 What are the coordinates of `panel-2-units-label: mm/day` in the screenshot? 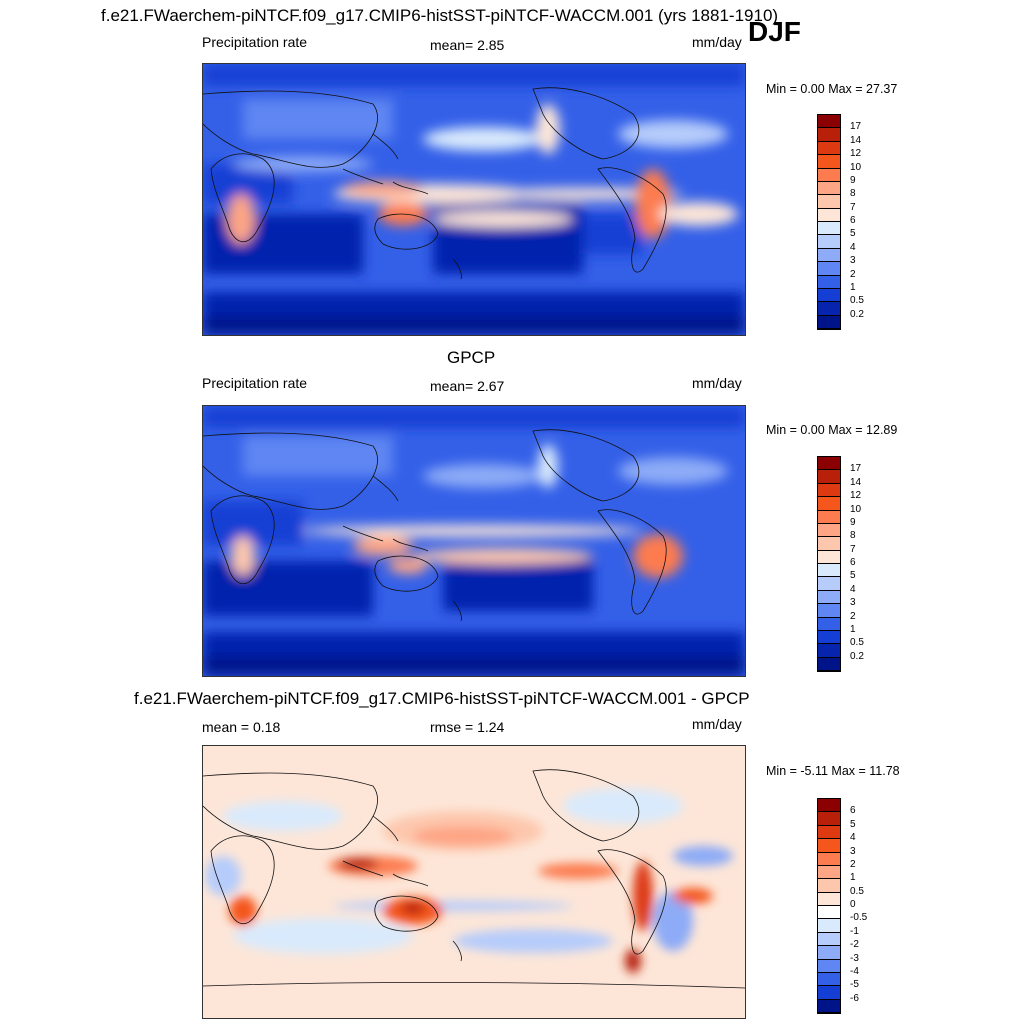 It's located at (717, 383).